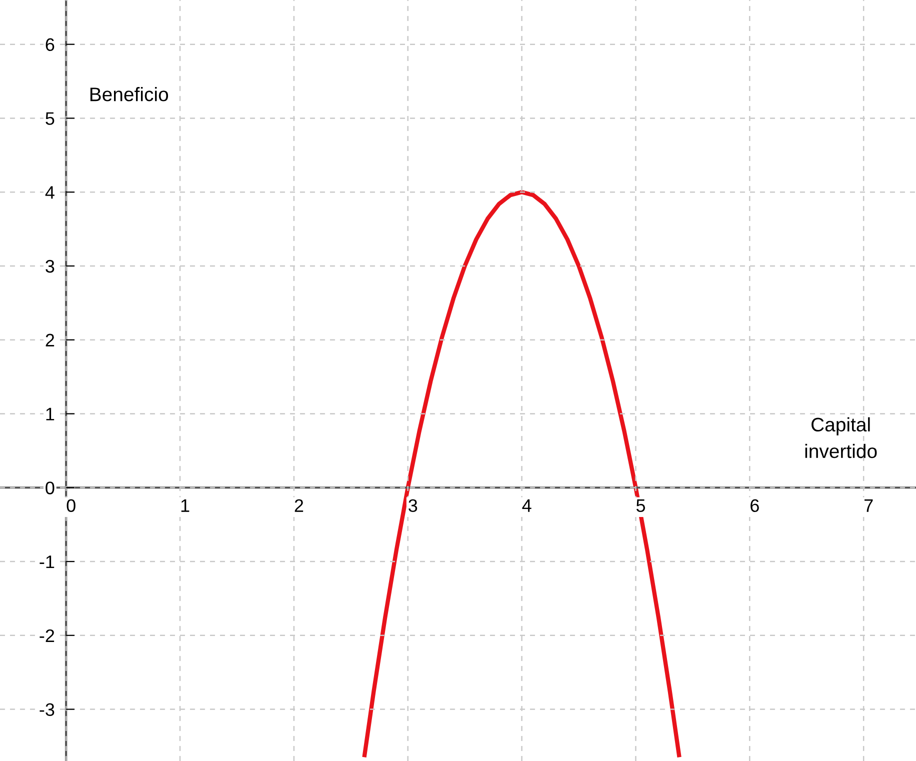 The width and height of the screenshot is (916, 761). I want to click on y-tick-label: -1, so click(47, 562).